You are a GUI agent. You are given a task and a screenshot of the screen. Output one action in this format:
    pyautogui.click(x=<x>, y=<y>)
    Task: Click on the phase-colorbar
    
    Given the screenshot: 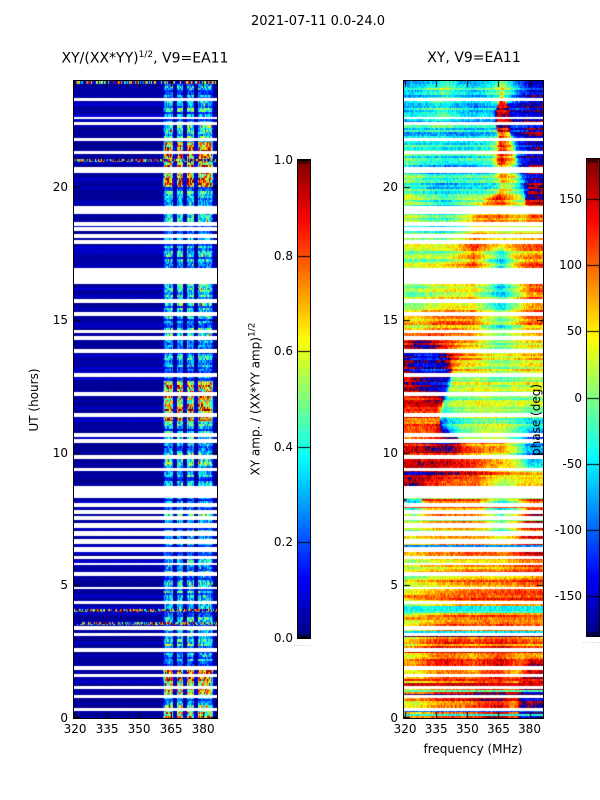 What is the action you would take?
    pyautogui.click(x=593, y=397)
    